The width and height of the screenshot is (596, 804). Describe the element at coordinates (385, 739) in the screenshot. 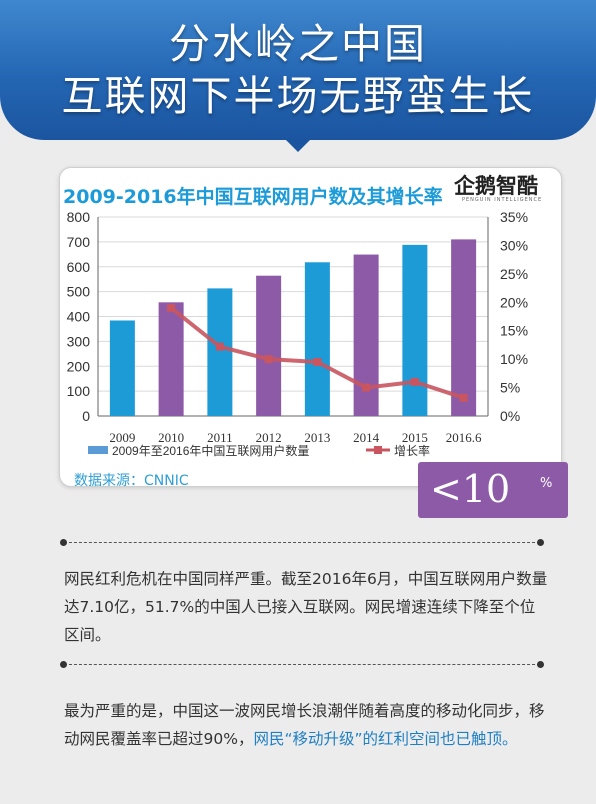

I see `paragraph-2-highlight: 网民“移动升级”的红利空间也已触顶。` at that location.